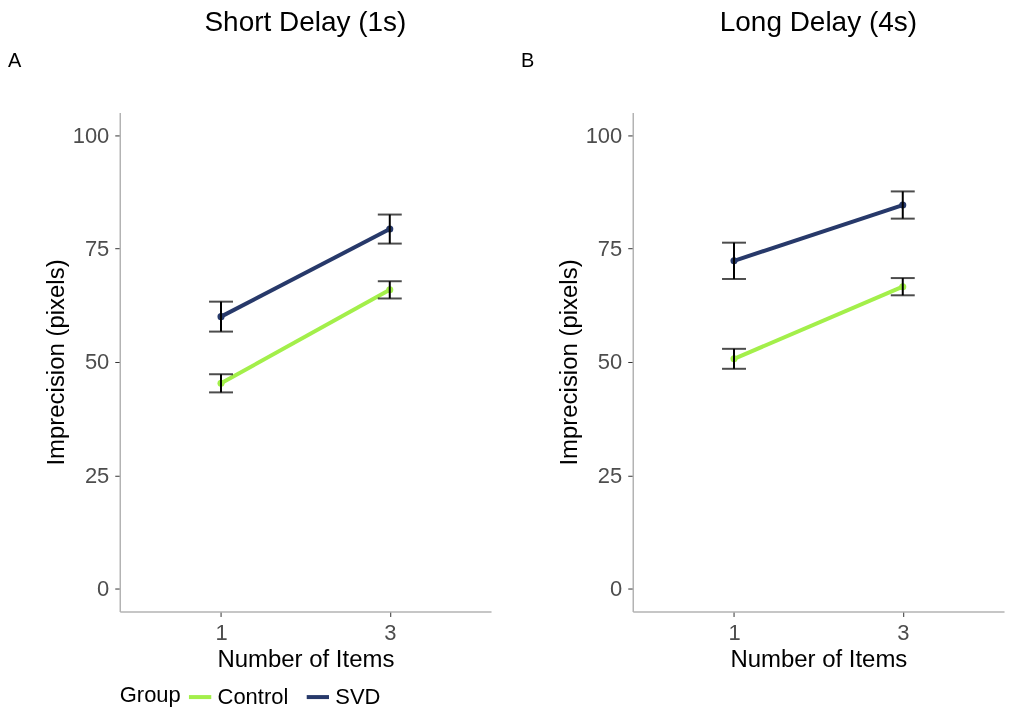 The height and width of the screenshot is (722, 1014). Describe the element at coordinates (253, 697) in the screenshot. I see `legend-label: Control` at that location.